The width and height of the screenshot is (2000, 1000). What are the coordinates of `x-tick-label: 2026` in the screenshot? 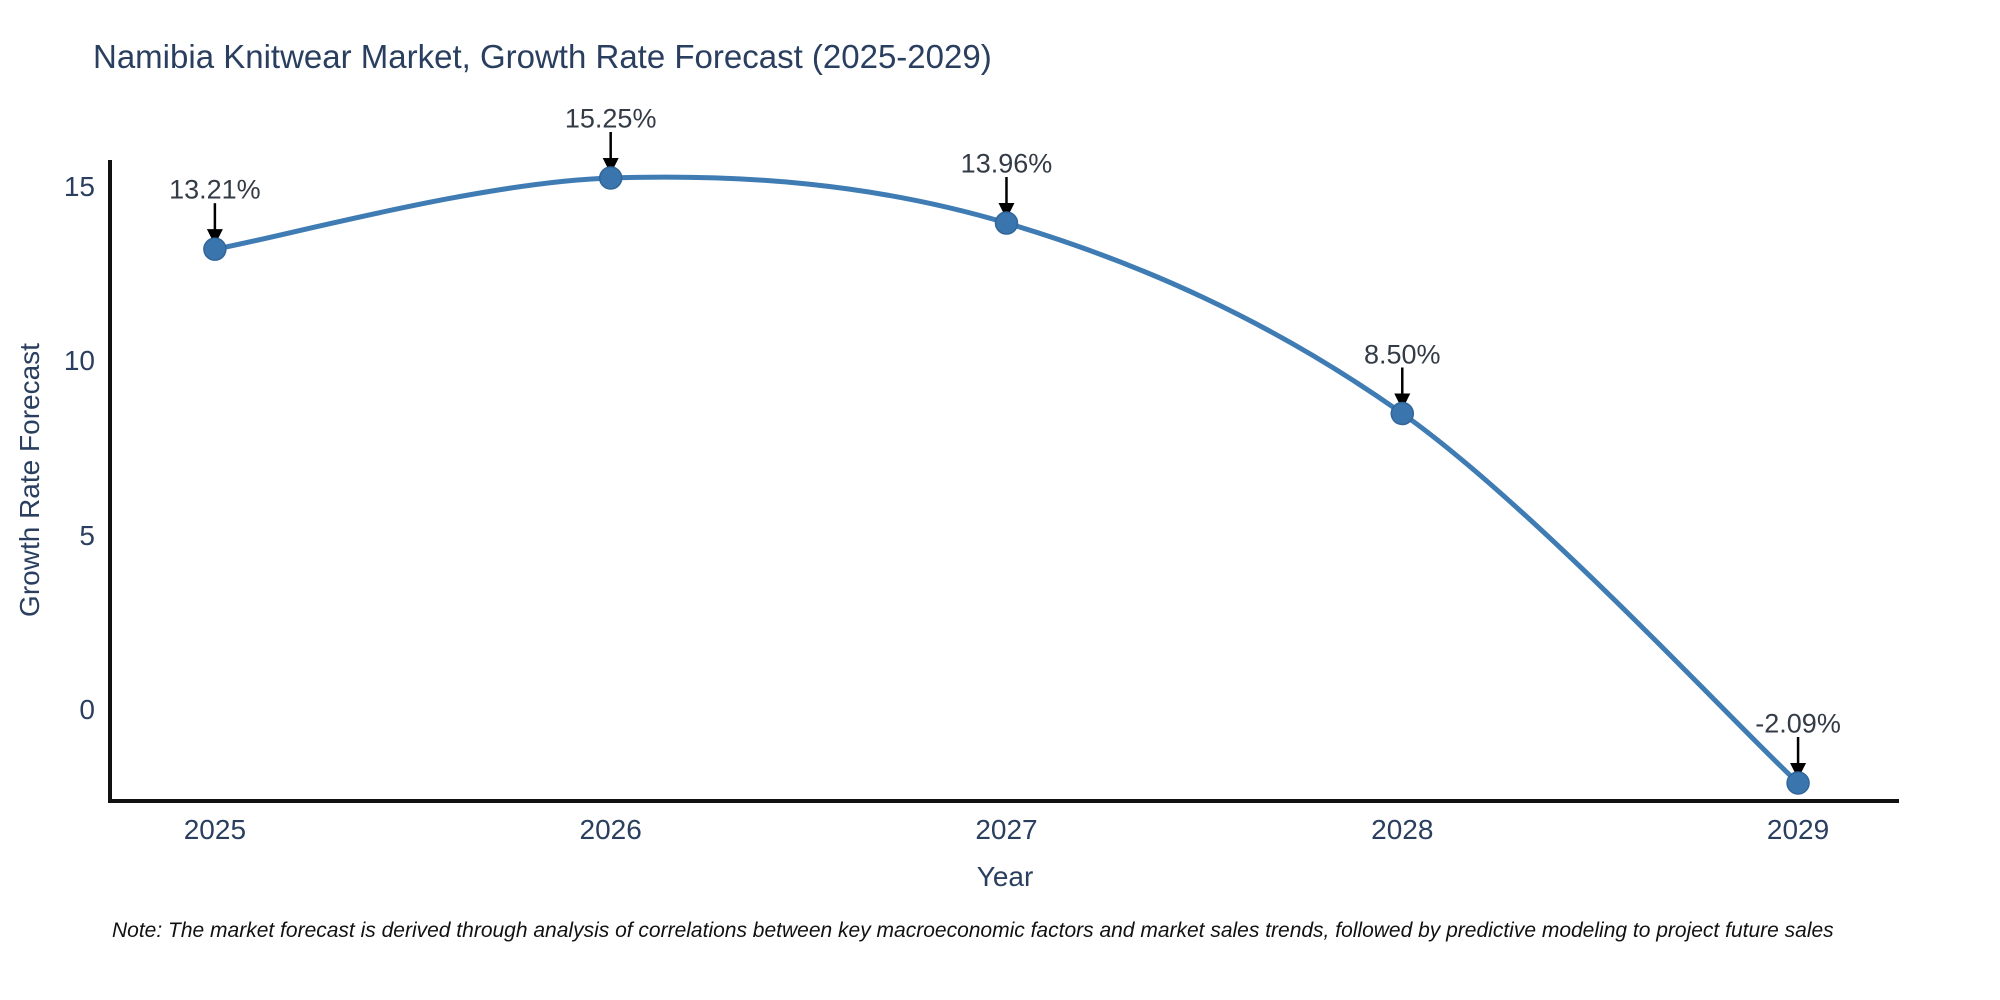 It's located at (610, 829).